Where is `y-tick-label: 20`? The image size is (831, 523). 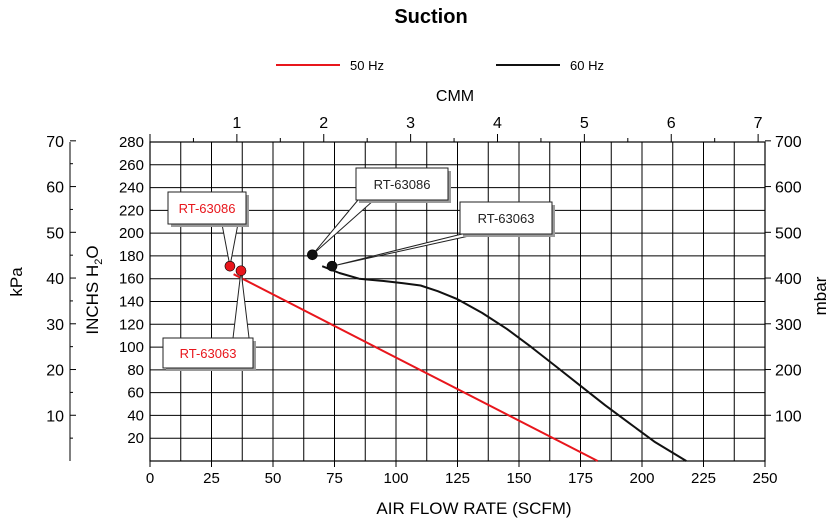
y-tick-label: 20 is located at coordinates (135, 438).